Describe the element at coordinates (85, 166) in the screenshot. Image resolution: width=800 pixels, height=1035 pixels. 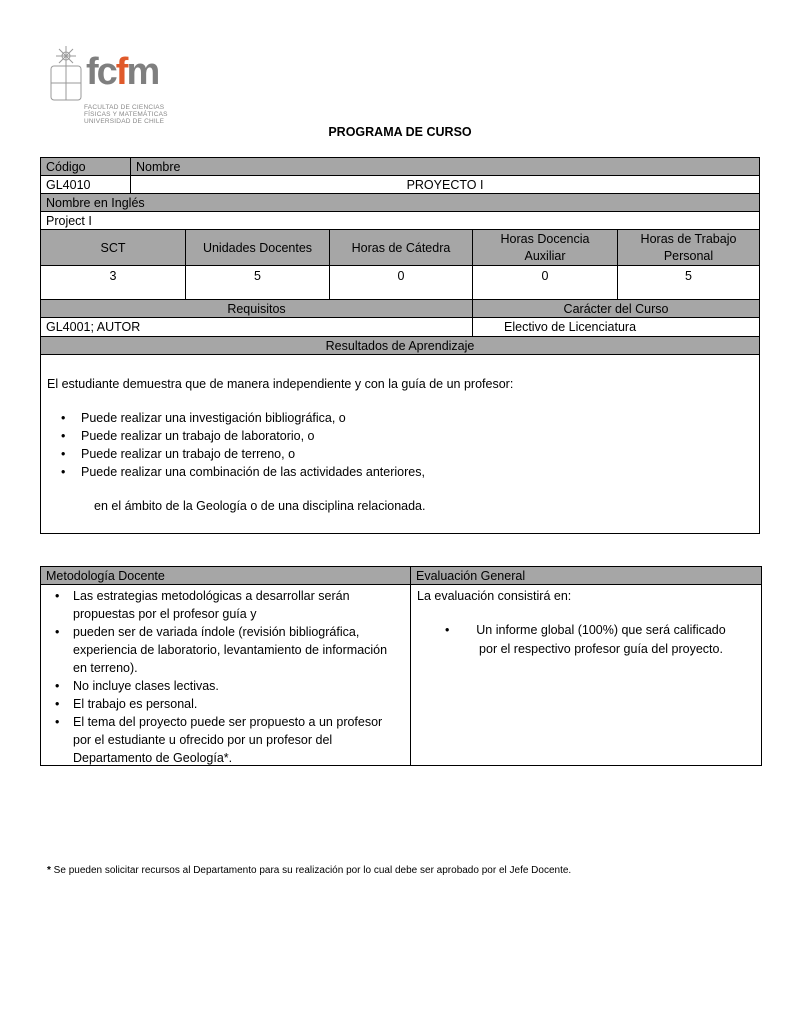
I see `codigo-label: Código` at that location.